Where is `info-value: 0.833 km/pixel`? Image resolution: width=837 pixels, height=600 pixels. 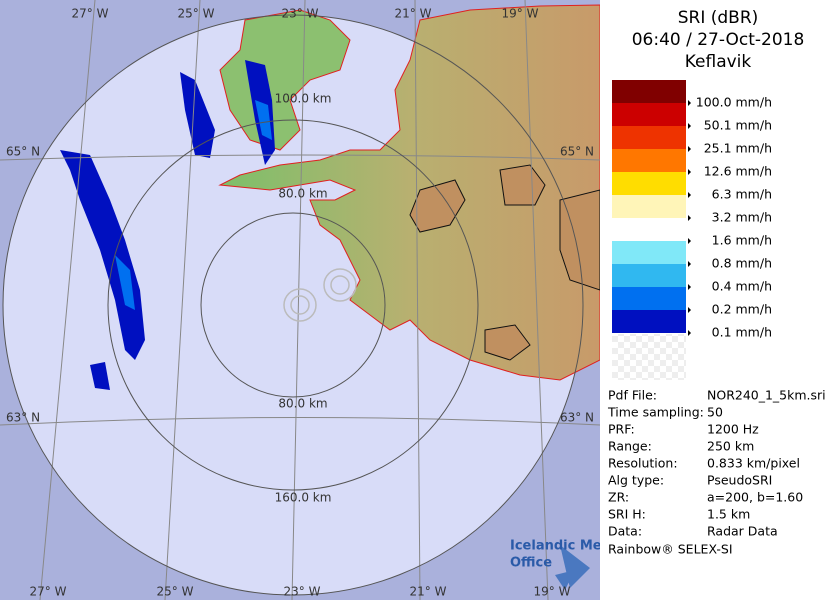
info-value: 0.833 km/pixel is located at coordinates (753, 463).